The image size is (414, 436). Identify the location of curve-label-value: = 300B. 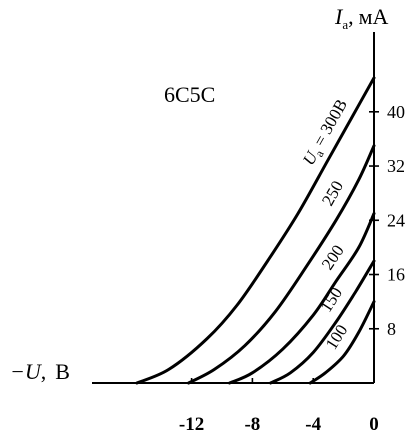
(329, 124).